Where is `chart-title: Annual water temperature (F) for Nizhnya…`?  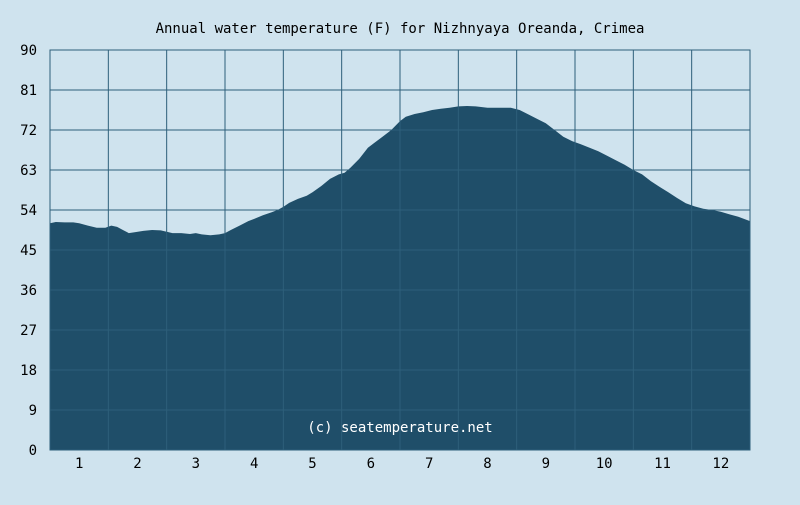 chart-title: Annual water temperature (F) for Nizhnya… is located at coordinates (400, 29).